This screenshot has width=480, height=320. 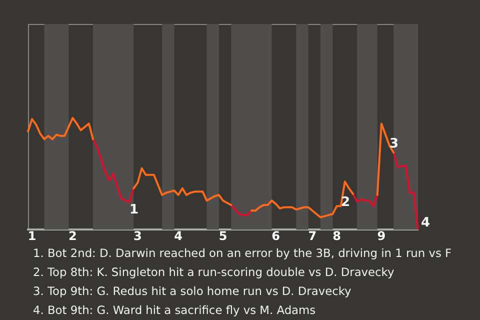 I want to click on x-tick-label: 3, so click(x=138, y=235).